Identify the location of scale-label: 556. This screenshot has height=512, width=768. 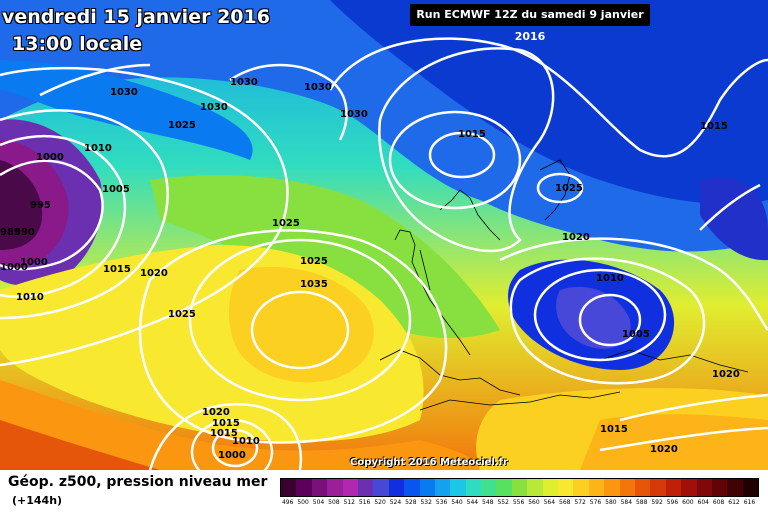
(518, 502).